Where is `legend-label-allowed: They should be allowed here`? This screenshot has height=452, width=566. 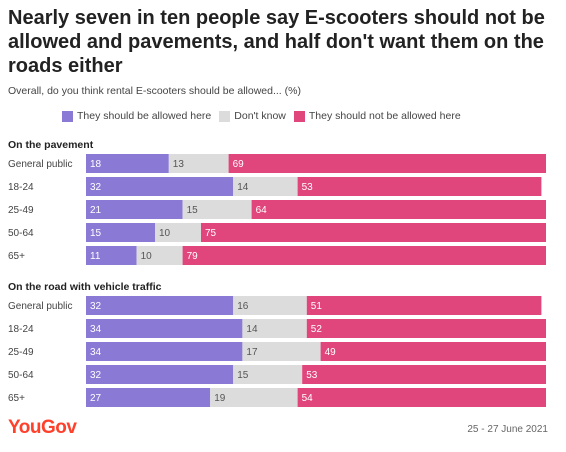 legend-label-allowed: They should be allowed here is located at coordinates (144, 116).